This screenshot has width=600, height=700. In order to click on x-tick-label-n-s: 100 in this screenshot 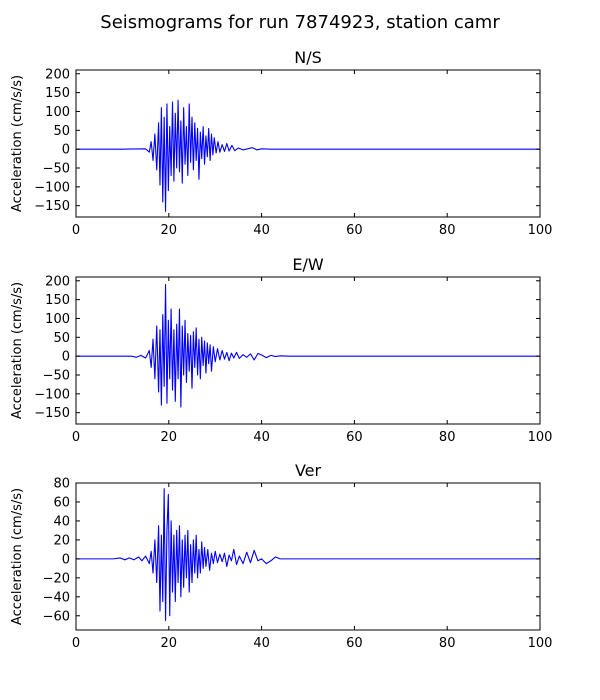, I will do `click(540, 230)`.